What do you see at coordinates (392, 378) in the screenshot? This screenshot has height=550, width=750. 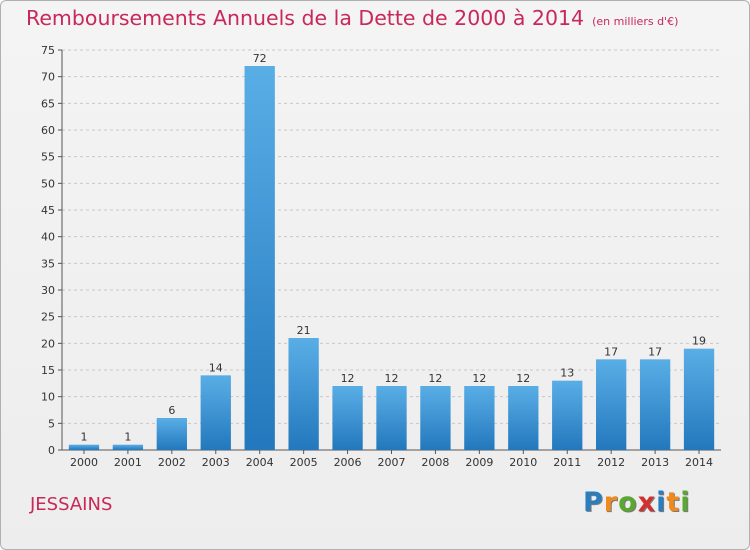 I see `value-label-2007: 12` at bounding box center [392, 378].